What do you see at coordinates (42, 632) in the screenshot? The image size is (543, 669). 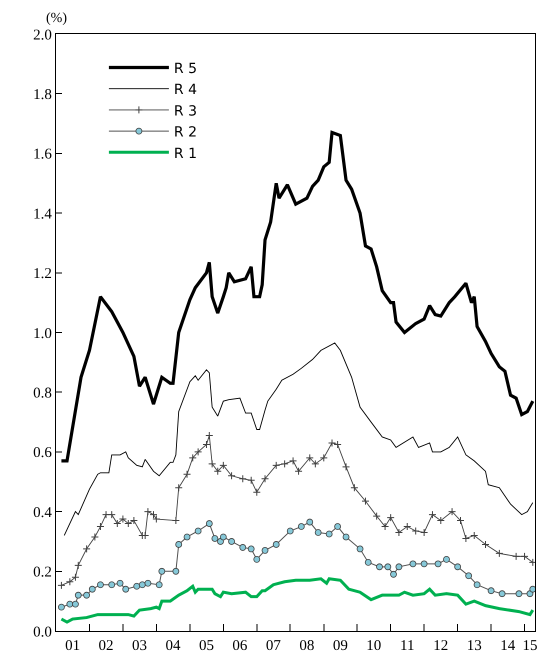 I see `y-tick-label: 0.0` at bounding box center [42, 632].